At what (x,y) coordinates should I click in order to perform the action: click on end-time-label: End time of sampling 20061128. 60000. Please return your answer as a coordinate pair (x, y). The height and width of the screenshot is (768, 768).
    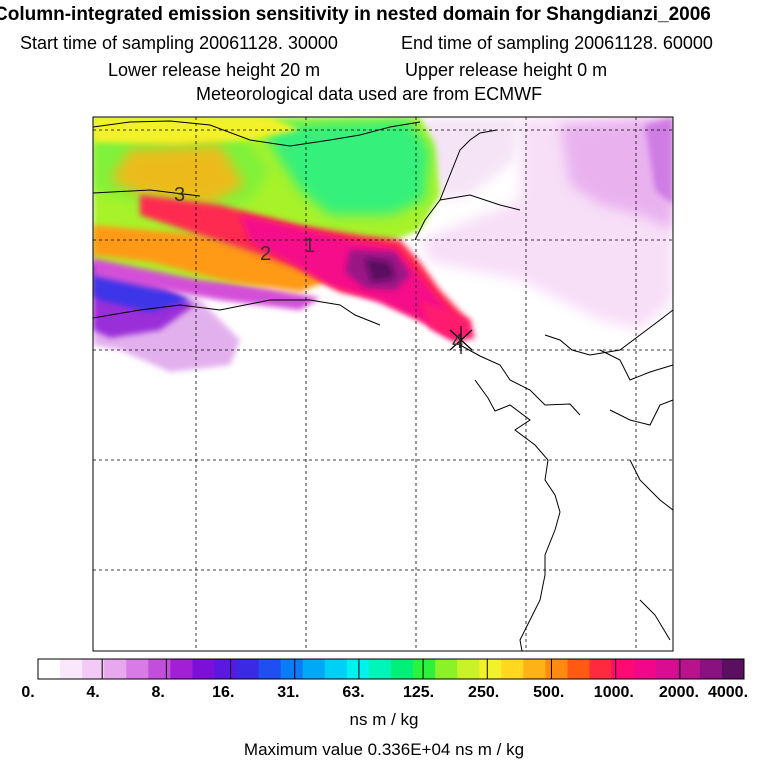
    Looking at the image, I should click on (557, 43).